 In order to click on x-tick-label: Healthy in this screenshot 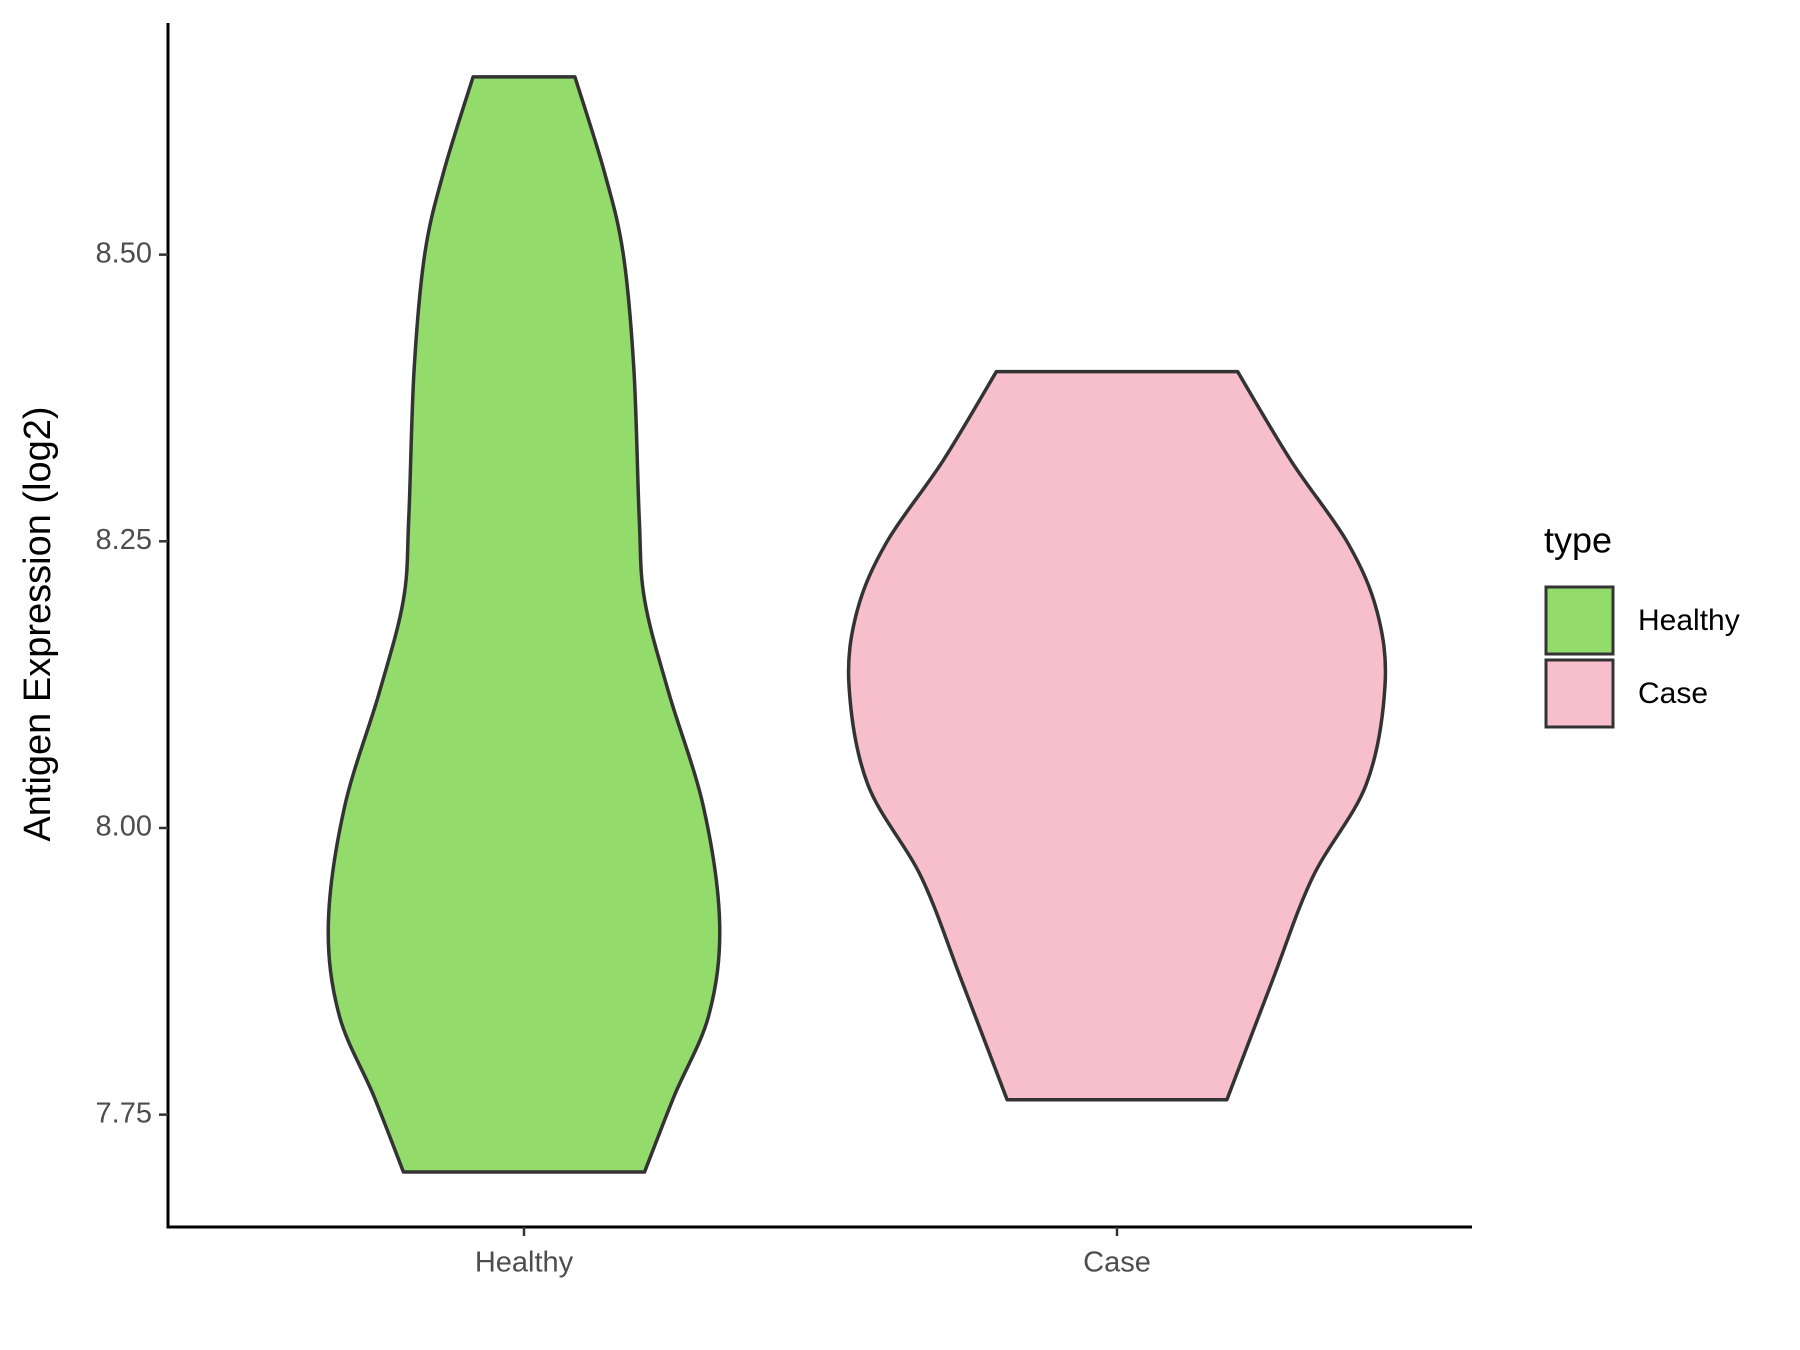, I will do `click(524, 1263)`.